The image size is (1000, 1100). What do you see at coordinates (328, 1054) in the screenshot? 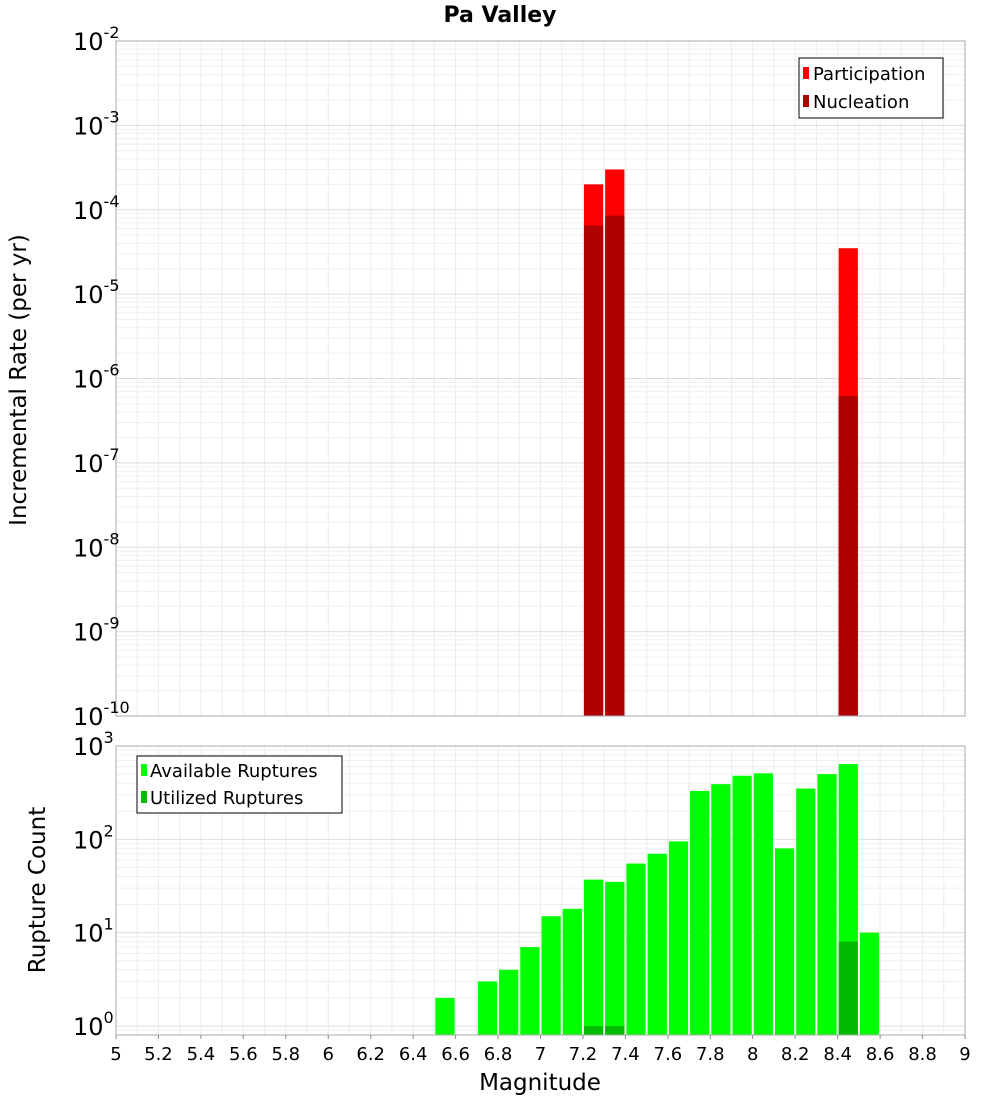
I see `x-tick-label: 6` at bounding box center [328, 1054].